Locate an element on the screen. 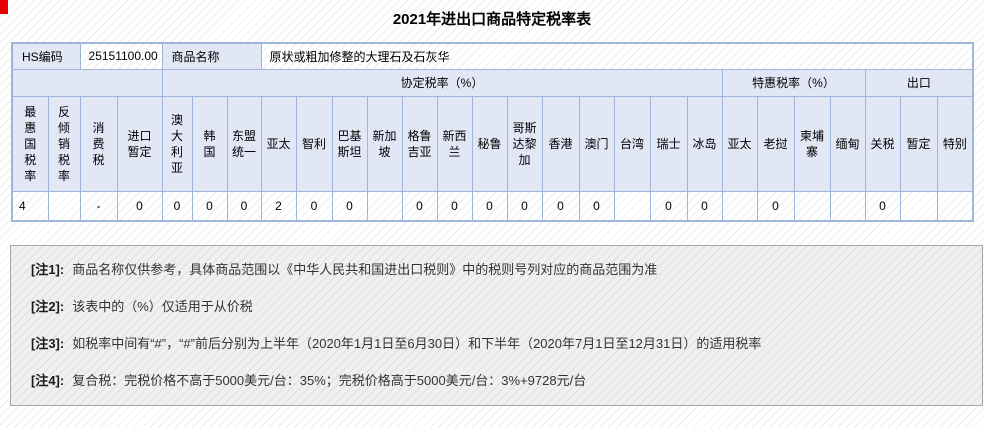  col-value-12: 0 is located at coordinates (454, 206).